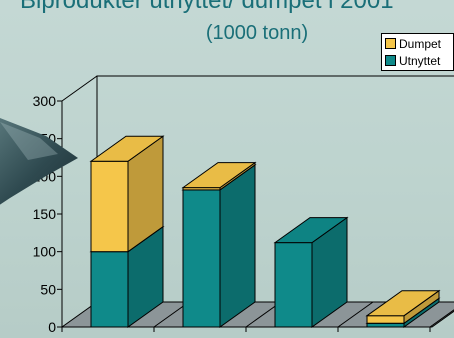 The image size is (454, 338). Describe the element at coordinates (390, 60) in the screenshot. I see `legend-swatch-utnyttet` at that location.